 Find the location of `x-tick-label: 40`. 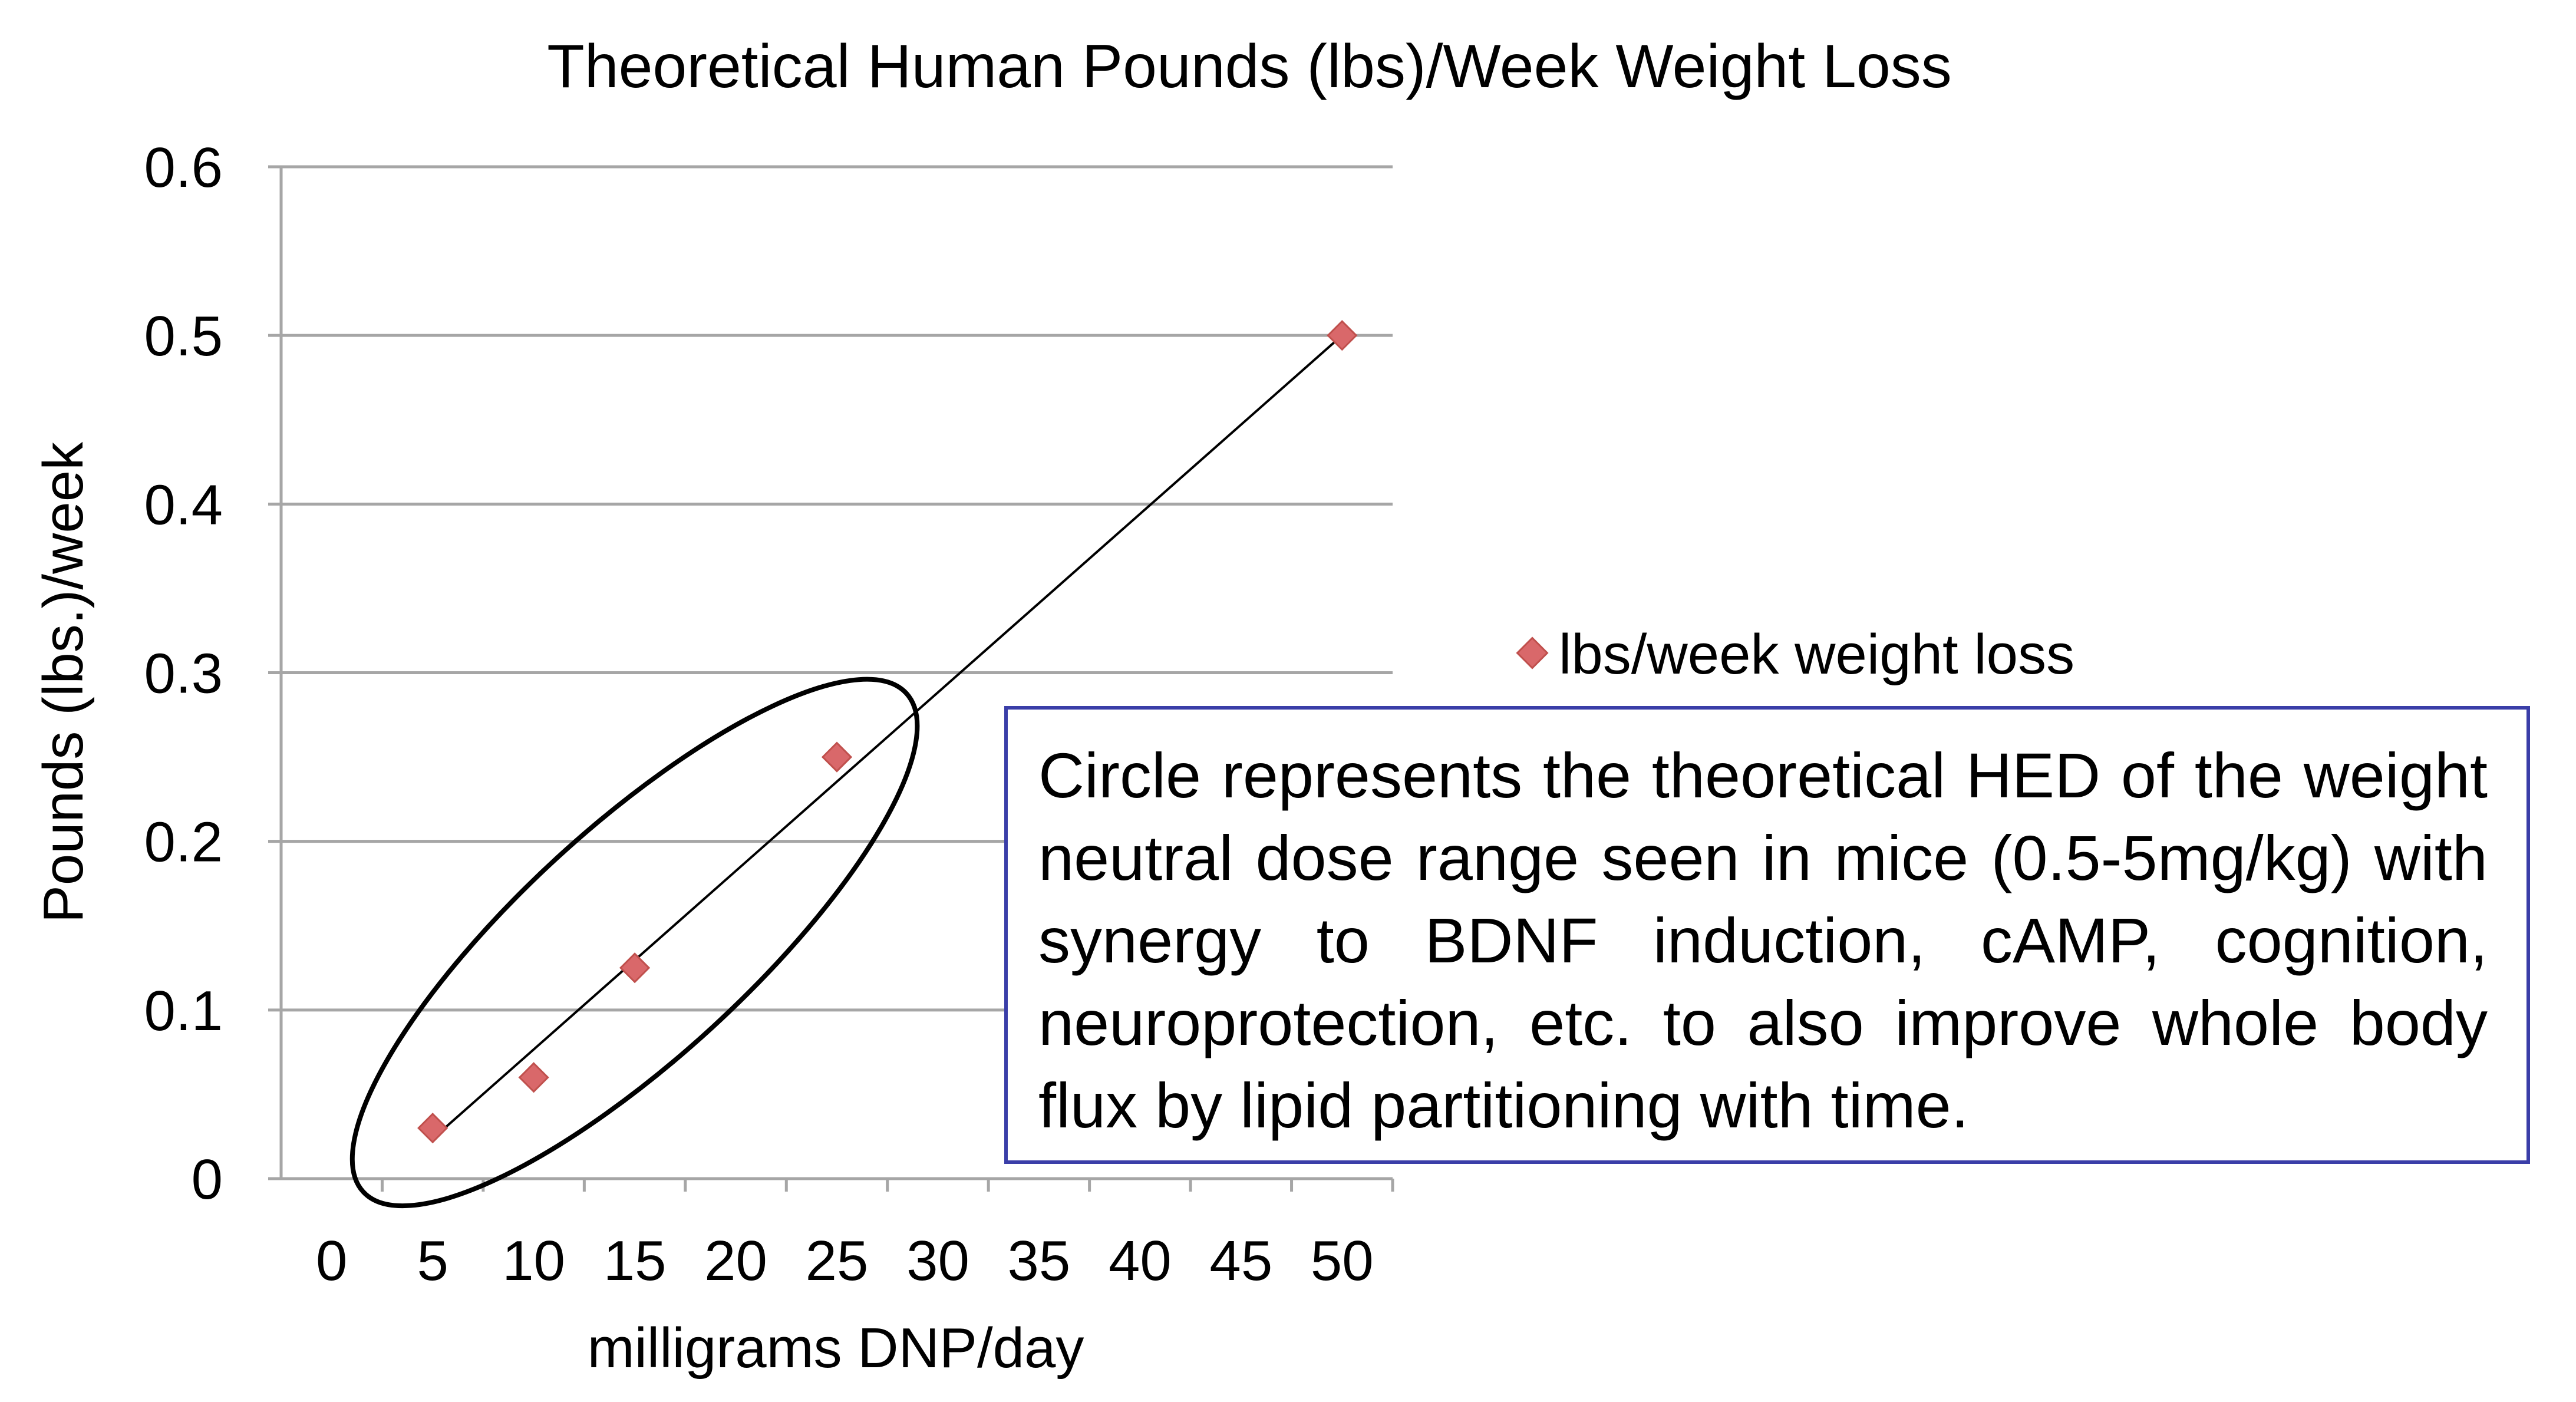

x-tick-label: 40 is located at coordinates (1141, 1260).